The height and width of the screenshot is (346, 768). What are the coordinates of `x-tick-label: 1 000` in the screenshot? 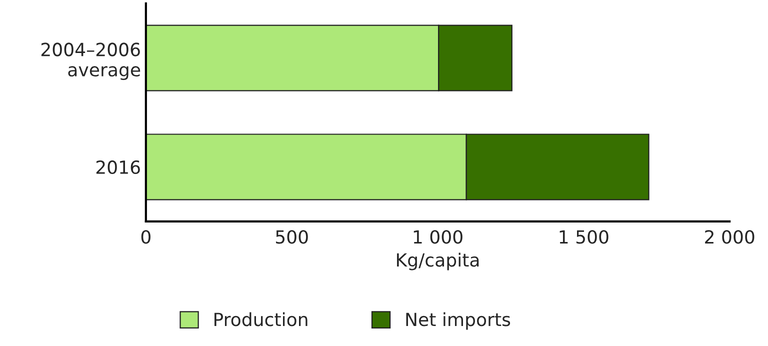 It's located at (438, 237).